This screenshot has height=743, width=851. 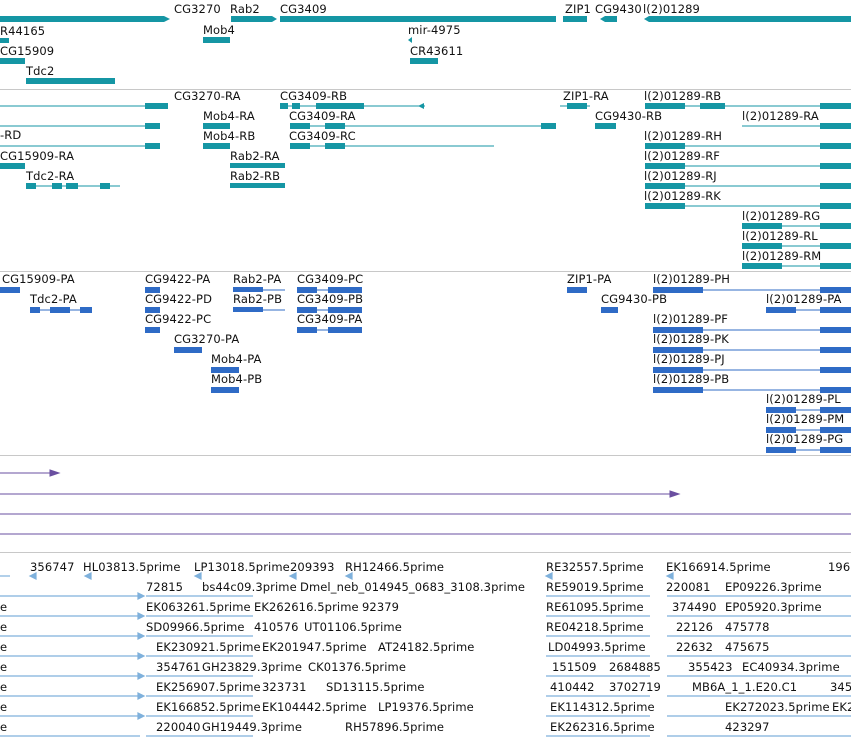 I want to click on protein-label: CG9422-PA, so click(x=178, y=279).